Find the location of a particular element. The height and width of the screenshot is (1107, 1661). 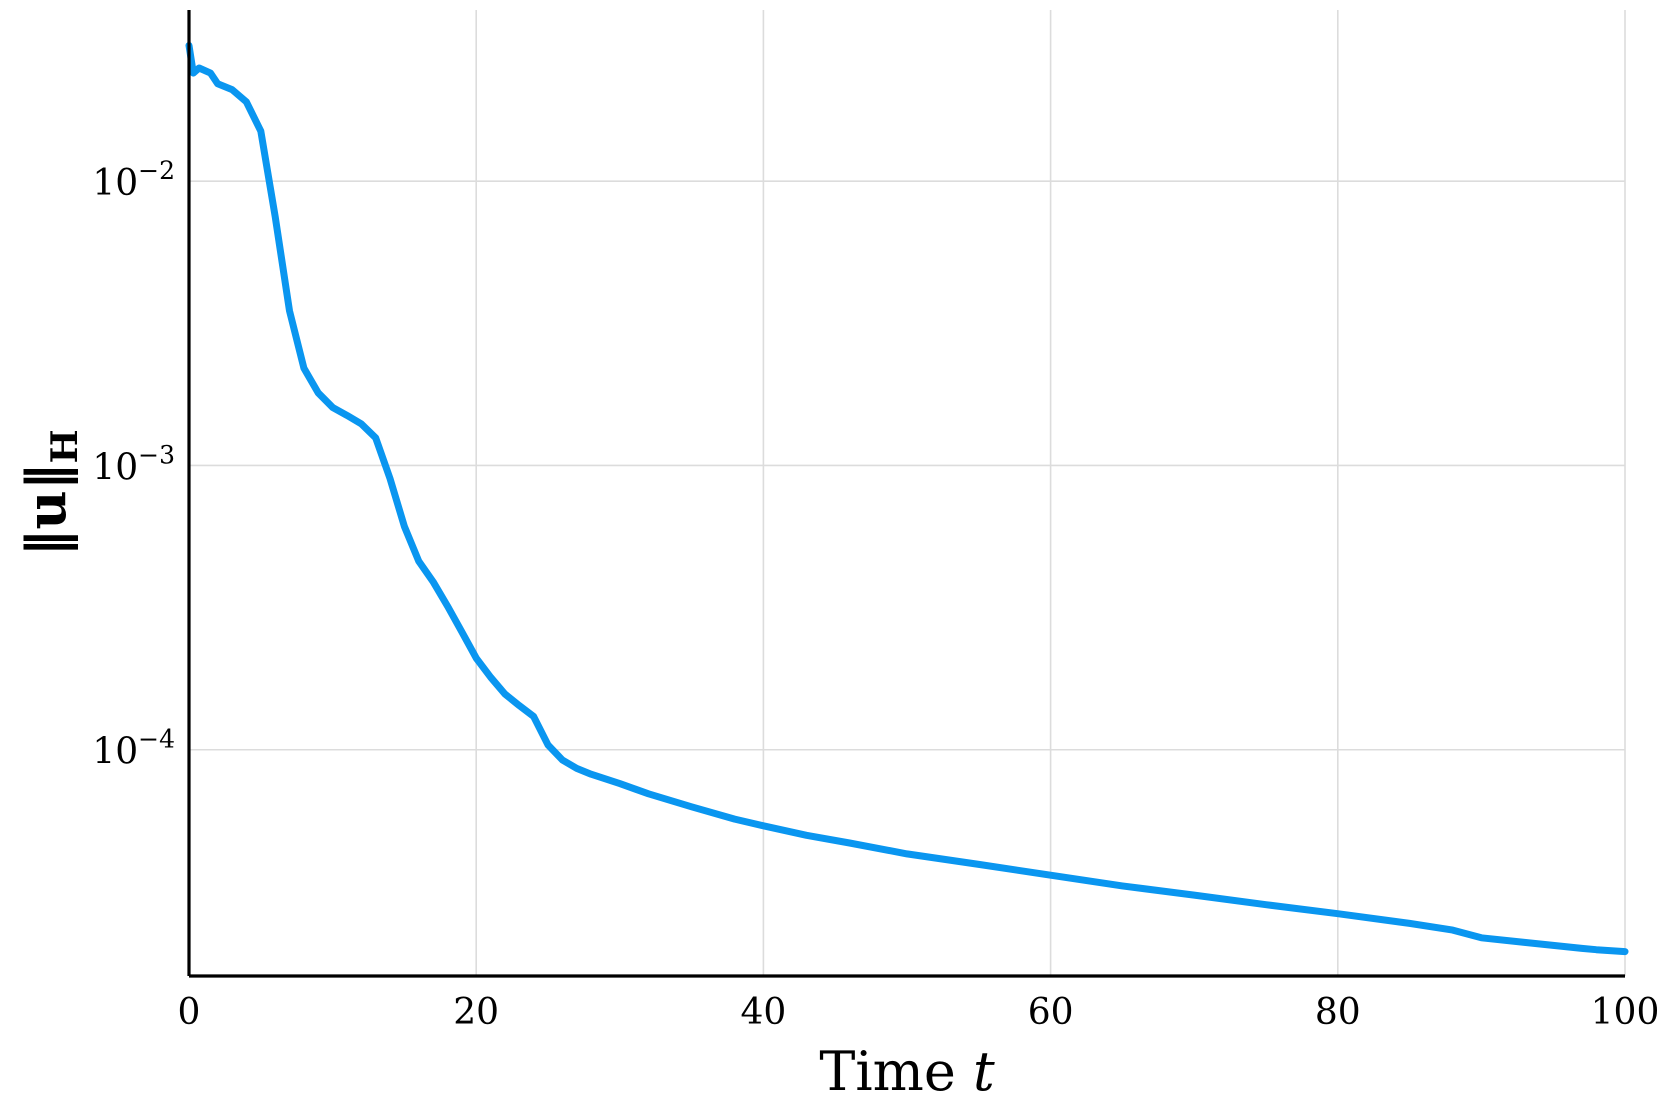

x-axis-label: Time t is located at coordinates (907, 1071).